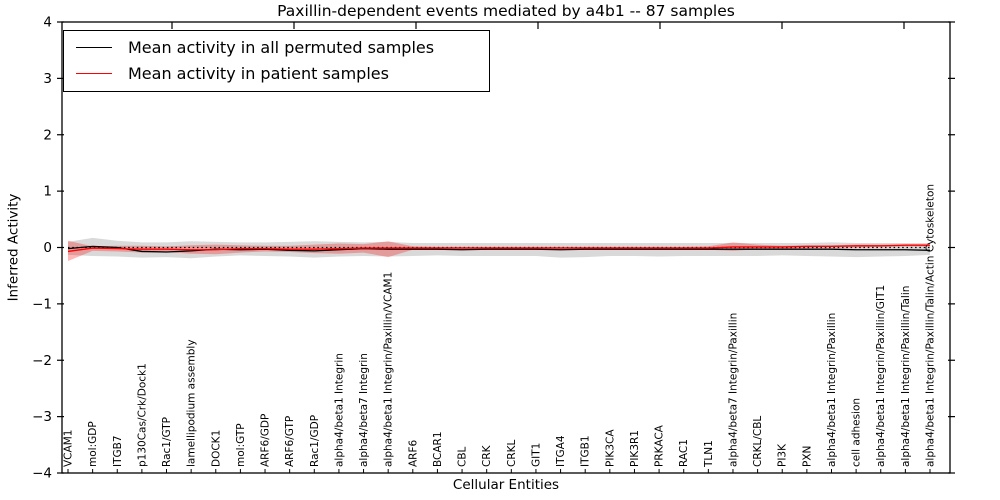 This screenshot has height=500, width=1000. Describe the element at coordinates (94, 47) in the screenshot. I see `permuted-line-swatch` at that location.